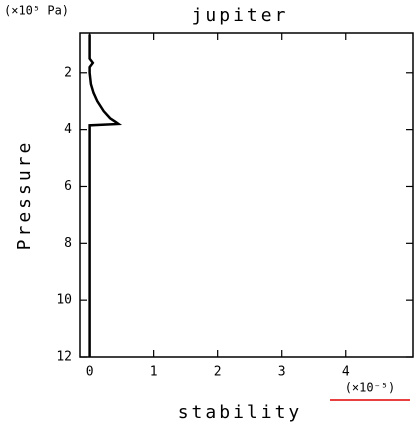  Describe the element at coordinates (105, 195) in the screenshot. I see `line` at that location.